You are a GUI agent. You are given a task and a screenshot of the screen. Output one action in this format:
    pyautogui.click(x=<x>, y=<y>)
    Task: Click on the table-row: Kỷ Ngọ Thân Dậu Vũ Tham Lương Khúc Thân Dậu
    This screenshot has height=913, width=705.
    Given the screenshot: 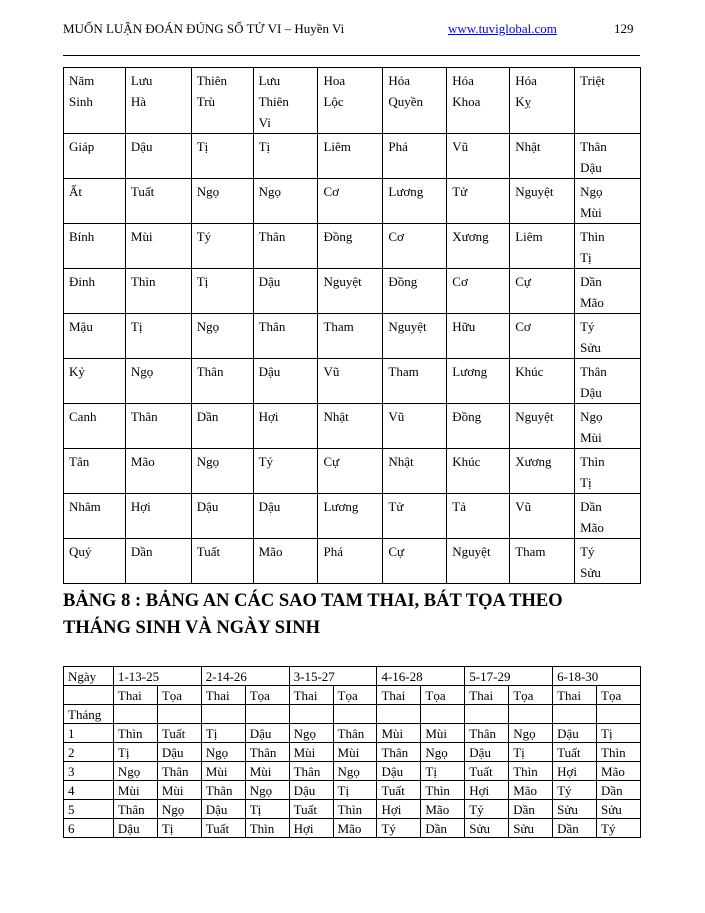 What is the action you would take?
    pyautogui.click(x=352, y=381)
    